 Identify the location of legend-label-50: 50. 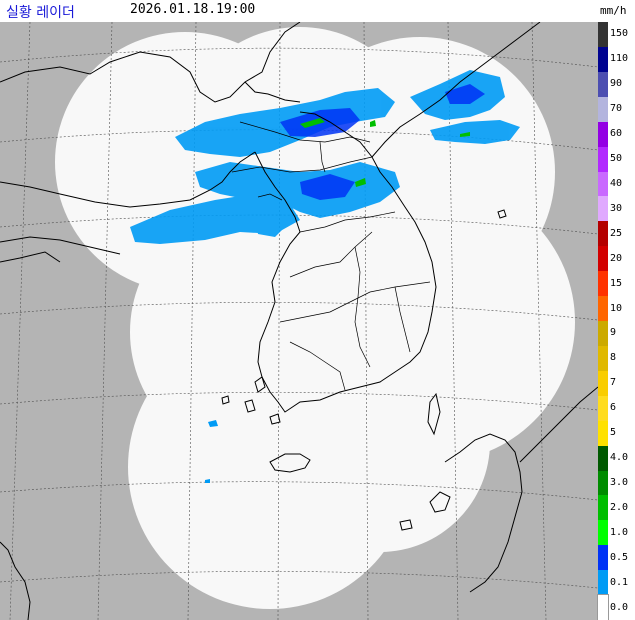
(616, 159).